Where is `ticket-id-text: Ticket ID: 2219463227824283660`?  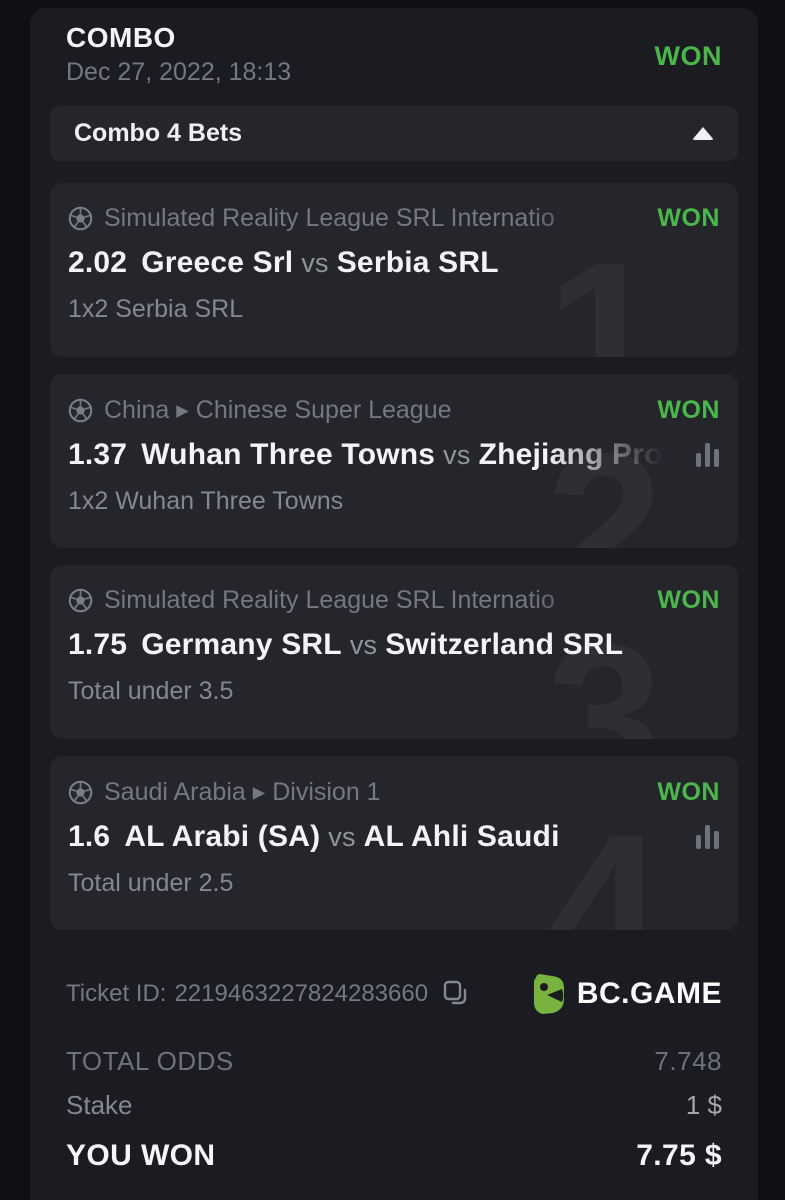 ticket-id-text: Ticket ID: 2219463227824283660 is located at coordinates (247, 994).